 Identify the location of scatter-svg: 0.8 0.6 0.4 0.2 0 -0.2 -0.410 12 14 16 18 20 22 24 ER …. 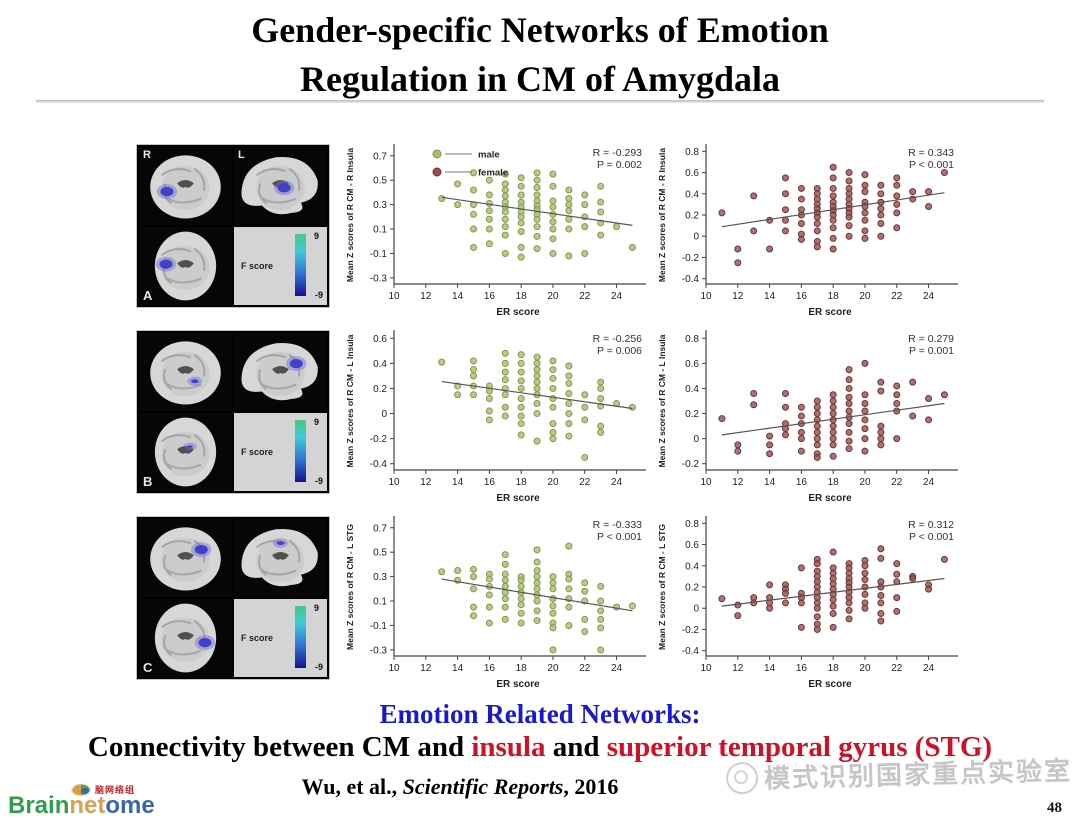
(807, 603).